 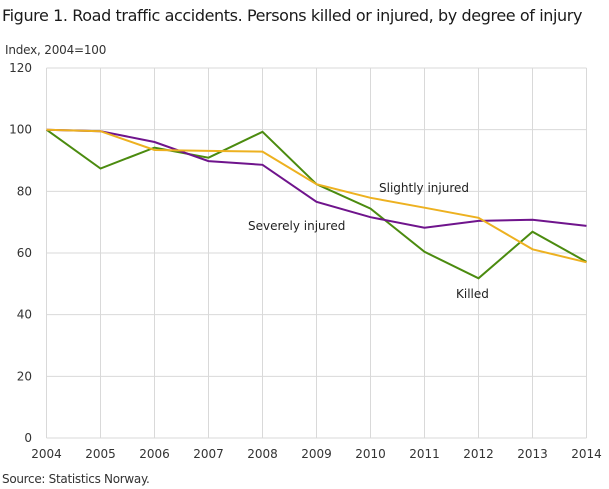 I want to click on x-tick-label: 2007, so click(x=208, y=454).